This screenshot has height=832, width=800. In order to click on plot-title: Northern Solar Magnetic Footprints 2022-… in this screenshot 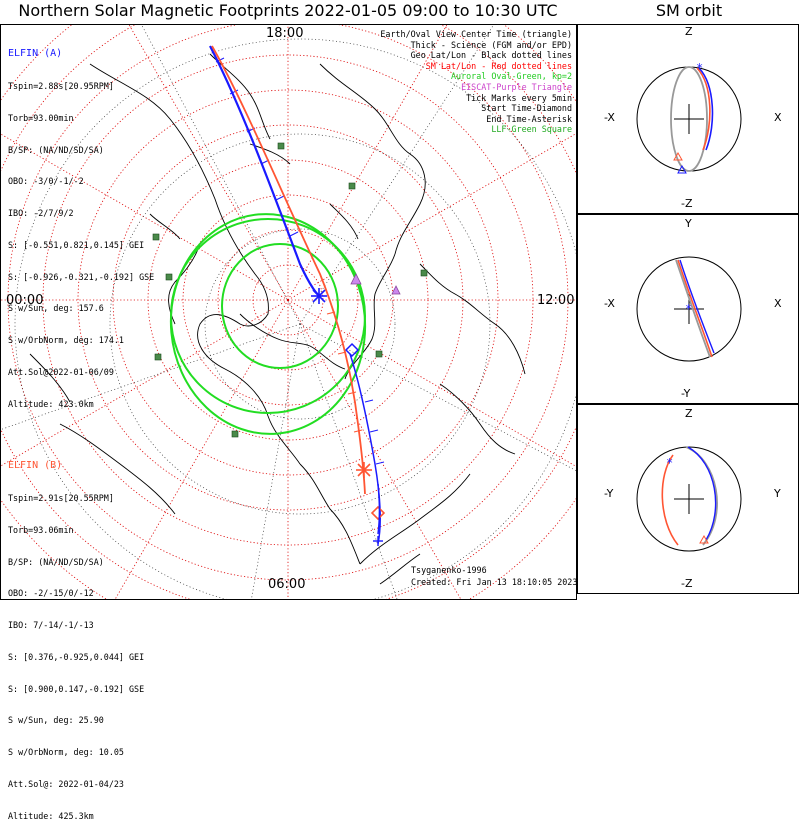, I will do `click(288, 10)`.